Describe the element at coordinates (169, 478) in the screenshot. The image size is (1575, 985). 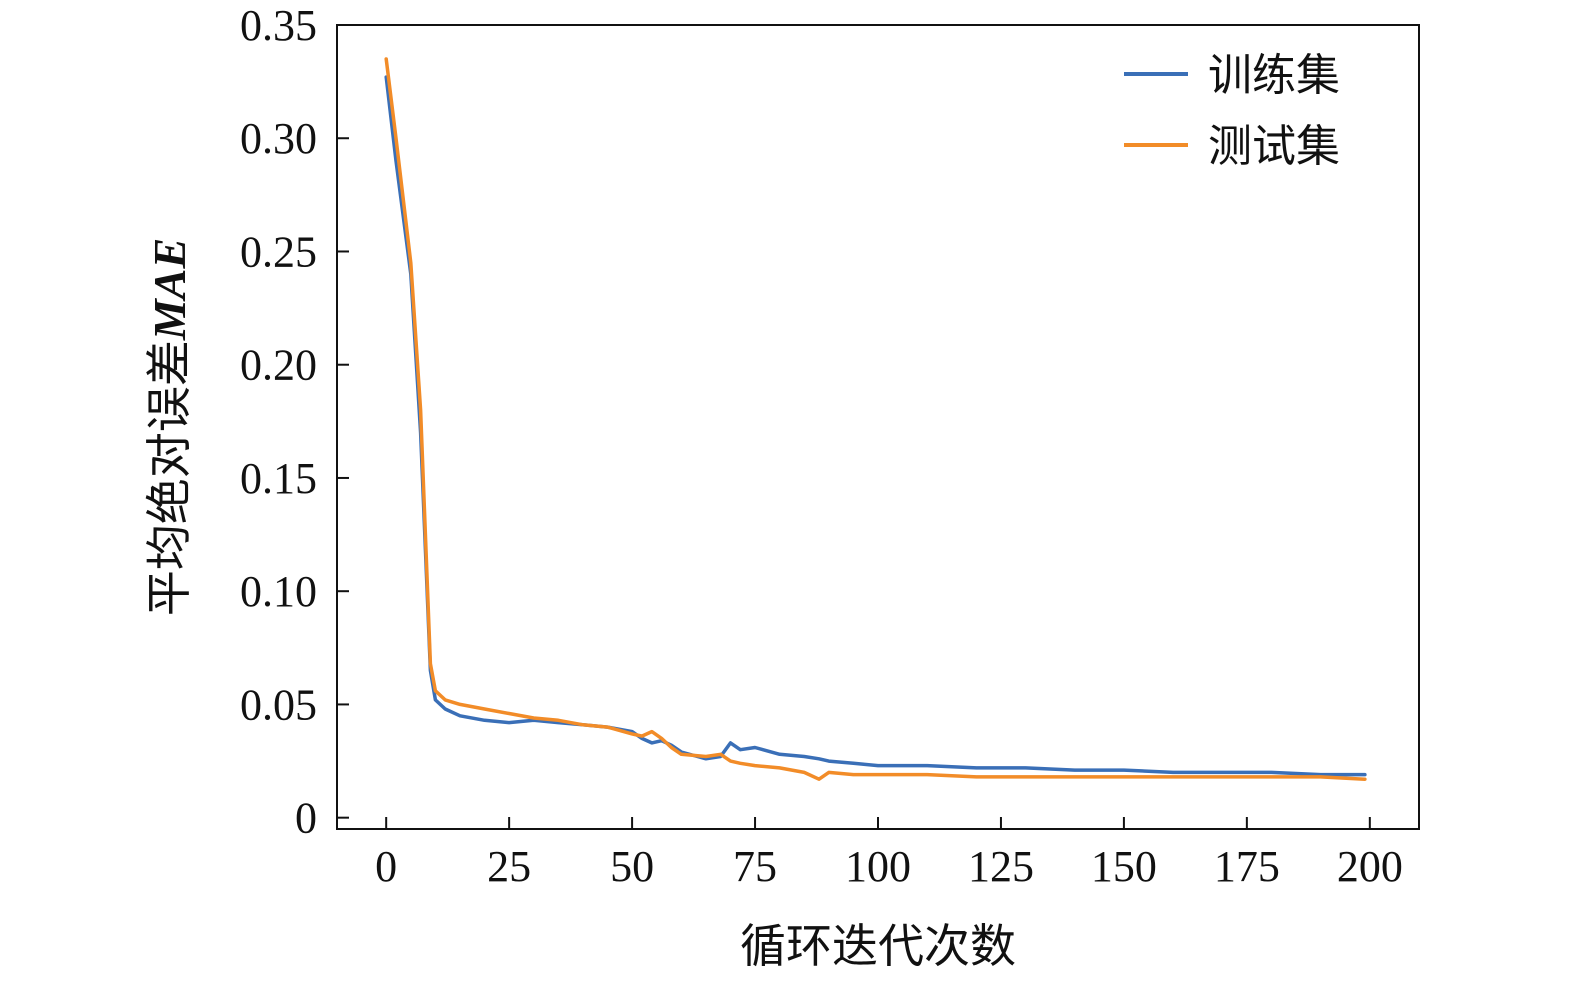
I see `y-axis-title-text: 平均绝对误差` at that location.